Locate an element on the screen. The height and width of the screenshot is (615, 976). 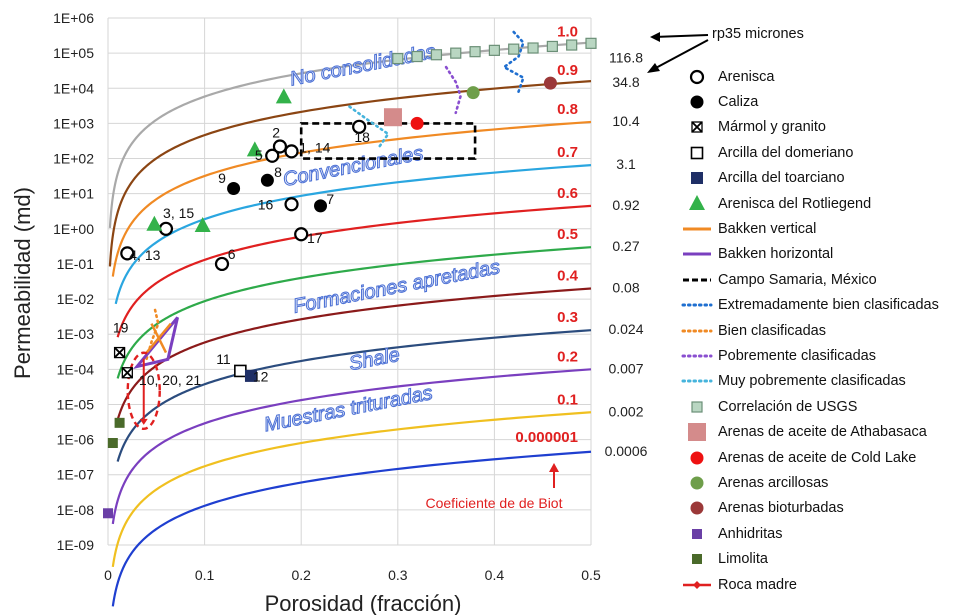
legend-label: Caliza is located at coordinates (738, 102).